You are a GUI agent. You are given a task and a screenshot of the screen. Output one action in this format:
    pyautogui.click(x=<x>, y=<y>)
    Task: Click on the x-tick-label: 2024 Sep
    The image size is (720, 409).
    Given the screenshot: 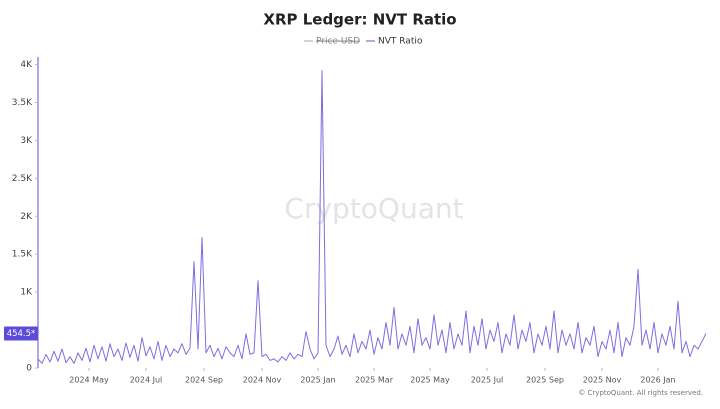 What is the action you would take?
    pyautogui.click(x=204, y=380)
    